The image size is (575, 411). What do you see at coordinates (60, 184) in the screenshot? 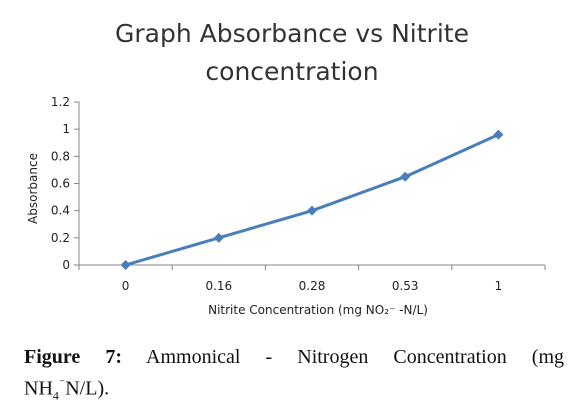
I see `y-tick-label: 0.6` at bounding box center [60, 184].